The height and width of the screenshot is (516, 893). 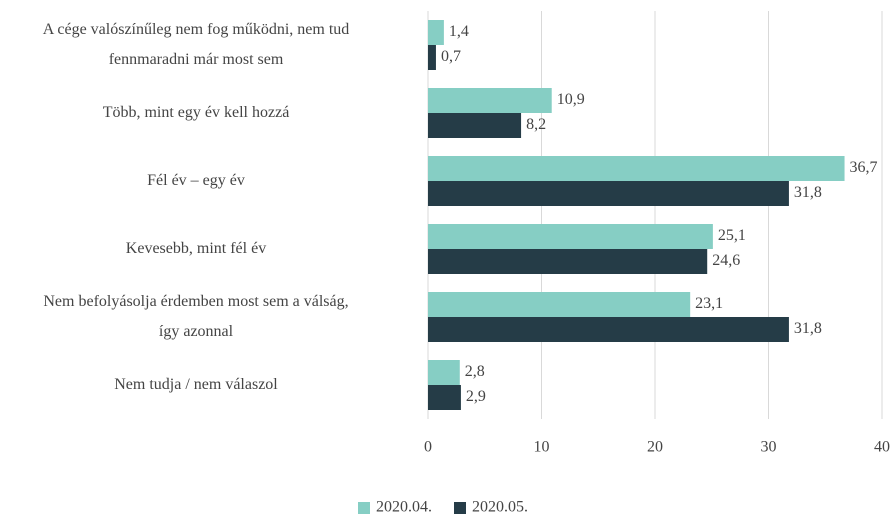 What do you see at coordinates (459, 31) in the screenshot?
I see `value-label: 1,4` at bounding box center [459, 31].